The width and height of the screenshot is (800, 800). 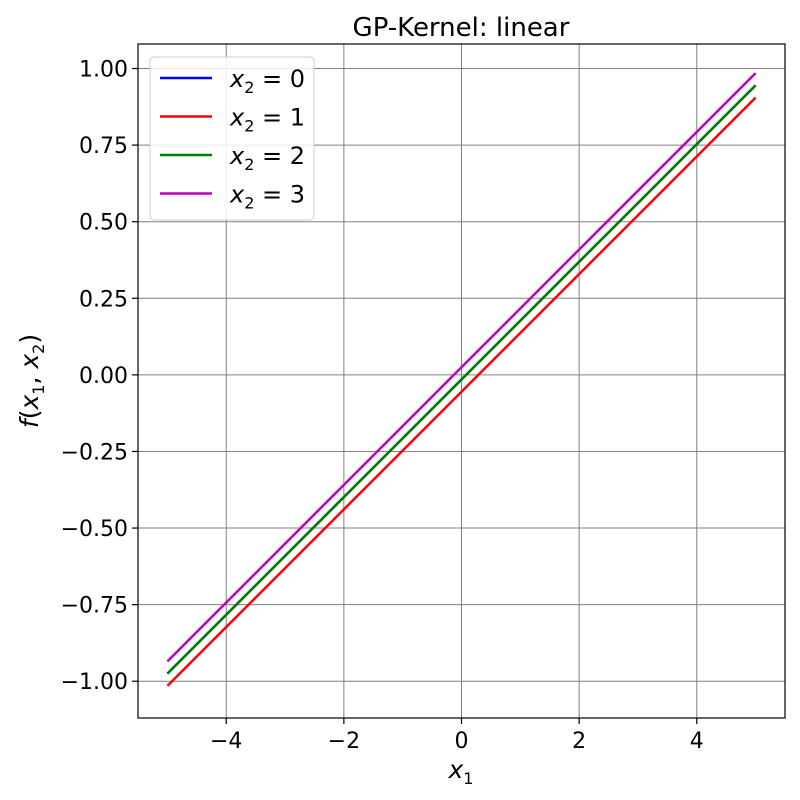 I want to click on chart-title: GP-Kernel: linear, so click(x=461, y=28).